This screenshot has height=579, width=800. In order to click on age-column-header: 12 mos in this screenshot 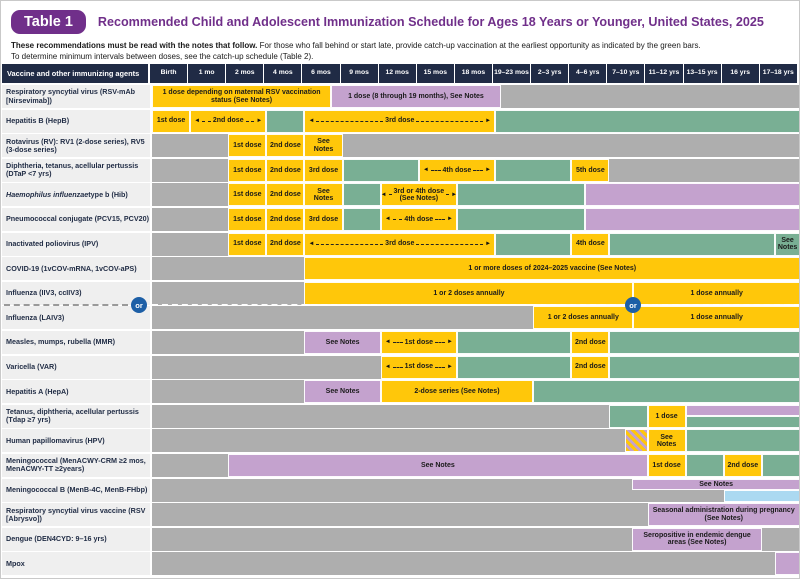, I will do `click(397, 73)`.